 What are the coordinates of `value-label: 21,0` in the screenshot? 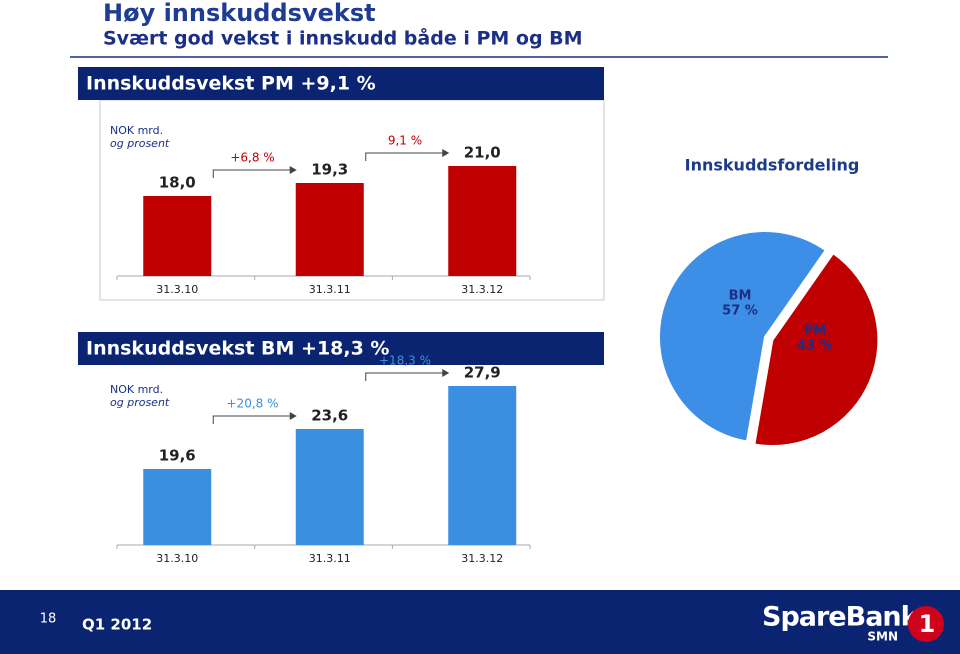 It's located at (482, 153).